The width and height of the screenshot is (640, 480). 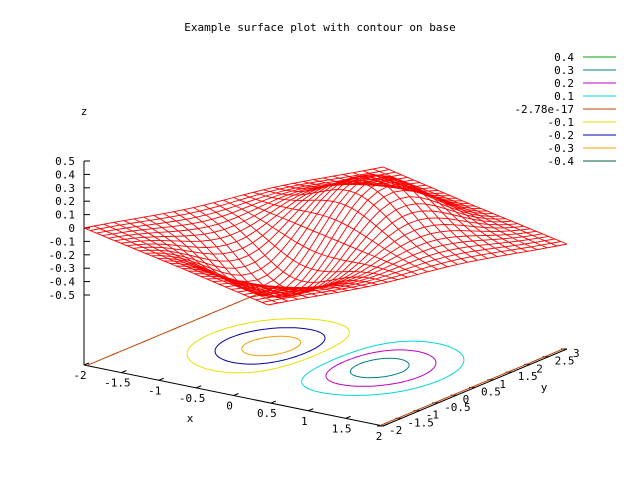 What do you see at coordinates (564, 57) in the screenshot?
I see `legend-label: 0.4` at bounding box center [564, 57].